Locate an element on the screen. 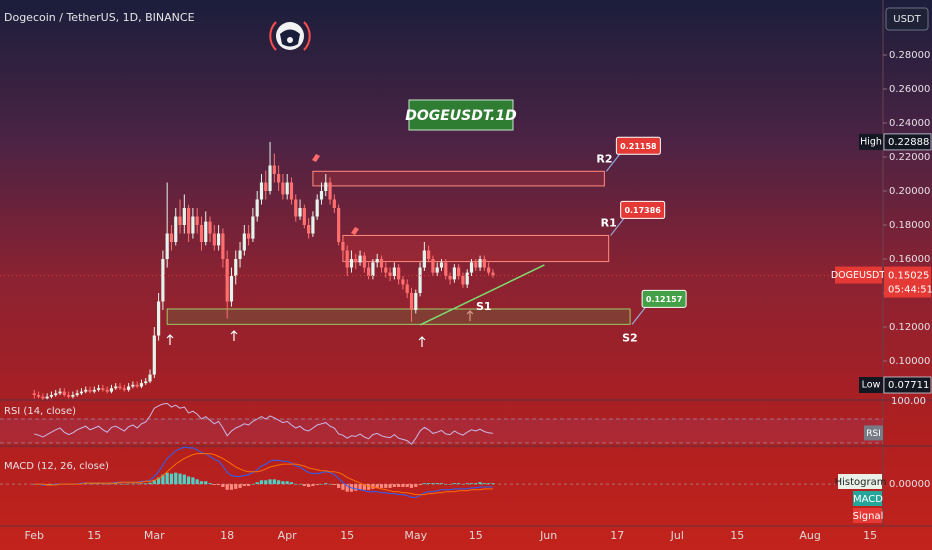 The height and width of the screenshot is (550, 932). x-tick-label: Feb is located at coordinates (34, 535).